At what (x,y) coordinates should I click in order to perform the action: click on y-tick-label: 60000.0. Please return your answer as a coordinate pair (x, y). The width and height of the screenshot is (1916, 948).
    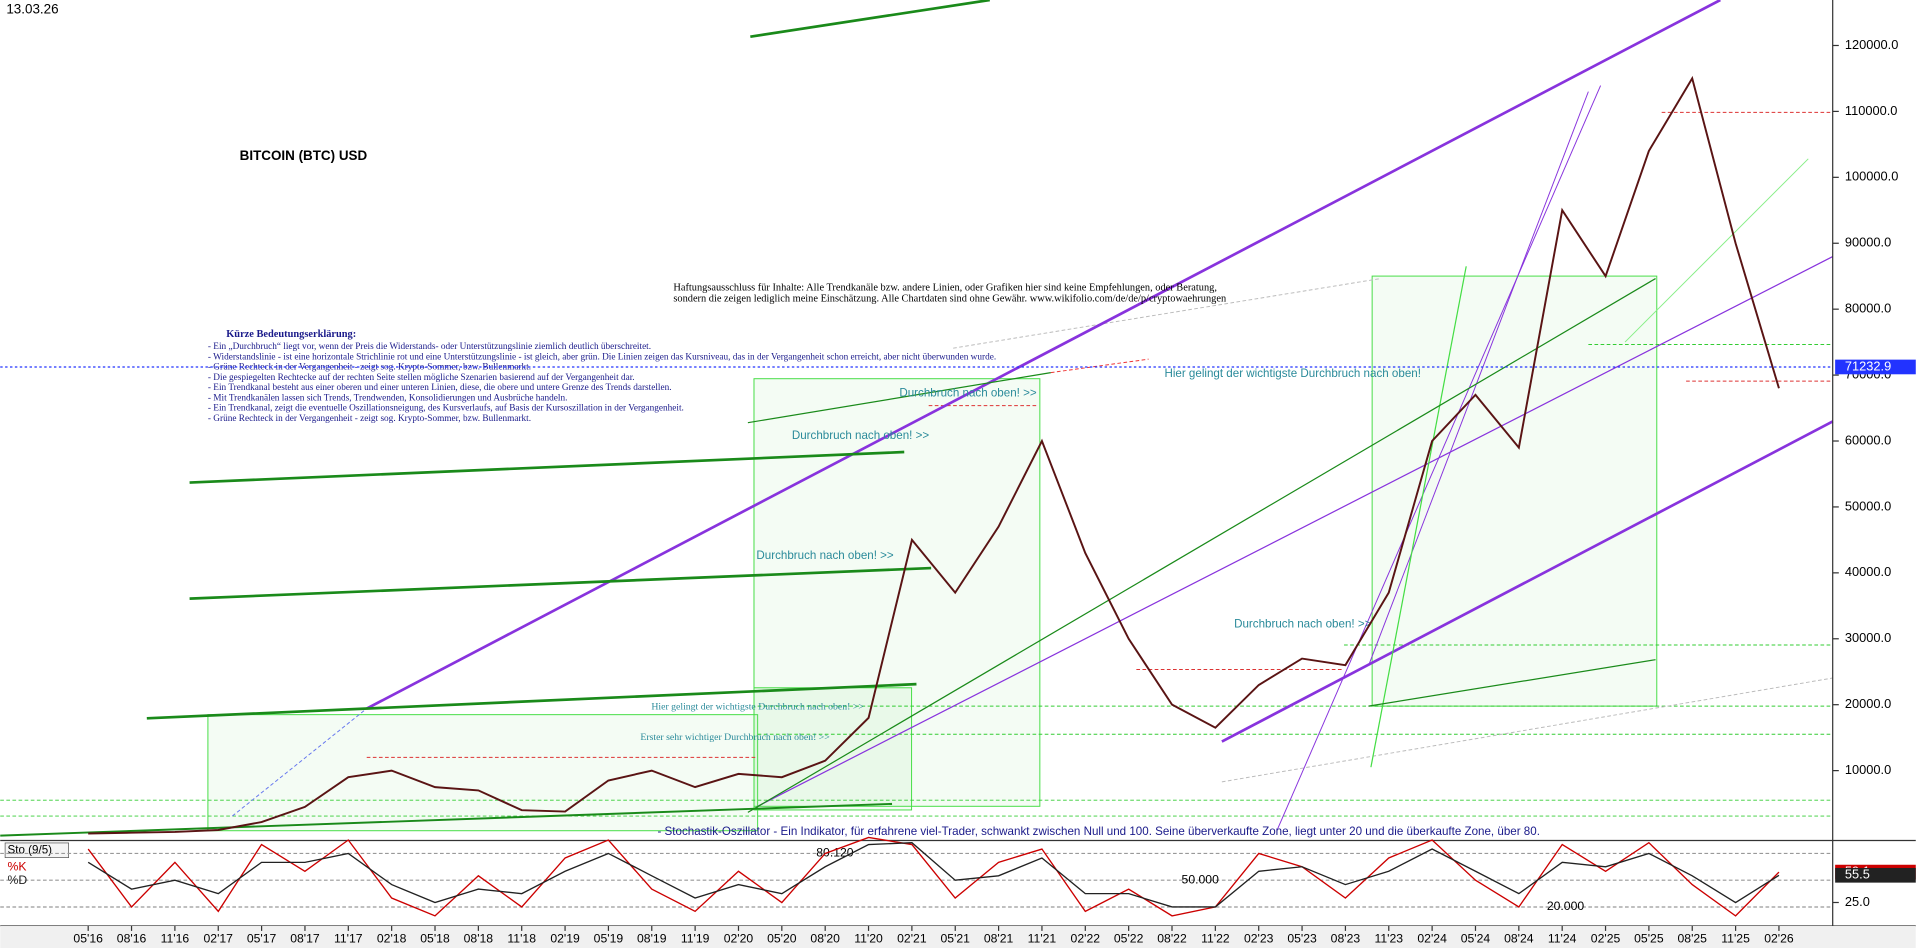
    Looking at the image, I should click on (1868, 439).